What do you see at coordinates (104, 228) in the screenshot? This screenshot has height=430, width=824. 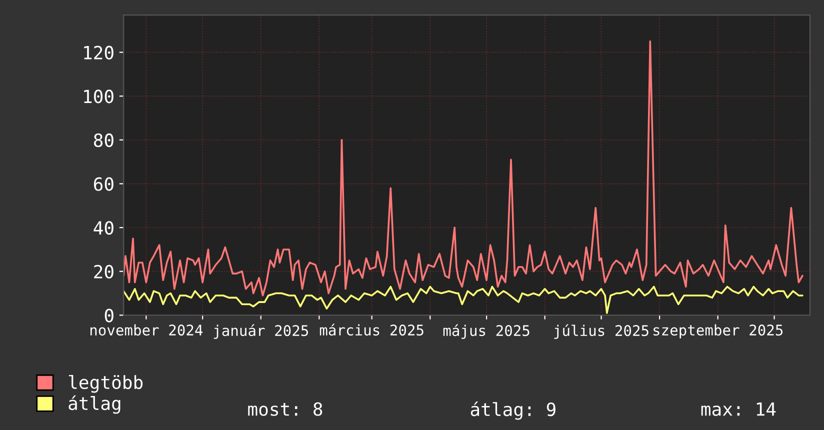 I see `y-tick-label: 40` at bounding box center [104, 228].